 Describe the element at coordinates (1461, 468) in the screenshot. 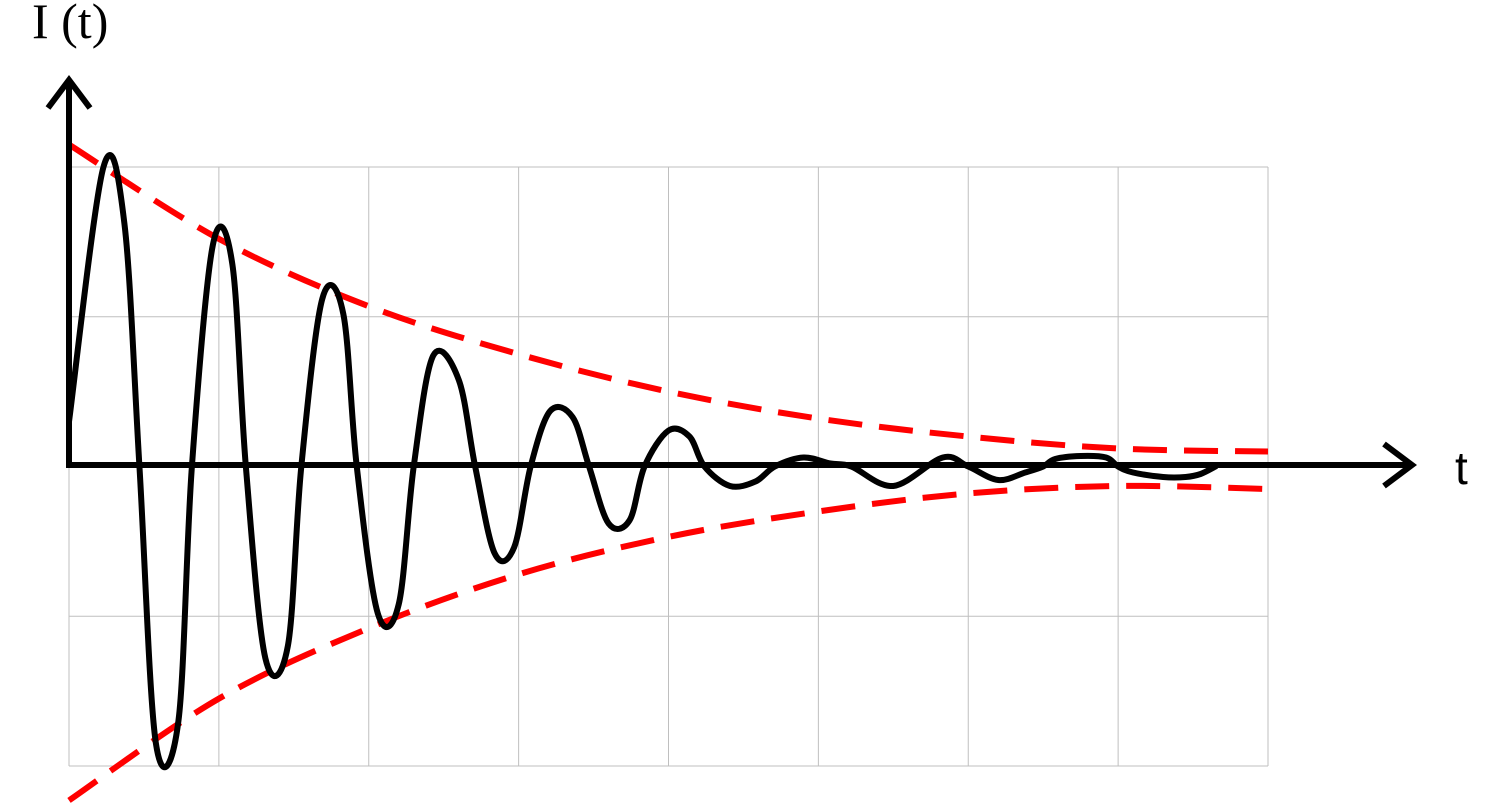

I see `x-axis-label: t` at that location.